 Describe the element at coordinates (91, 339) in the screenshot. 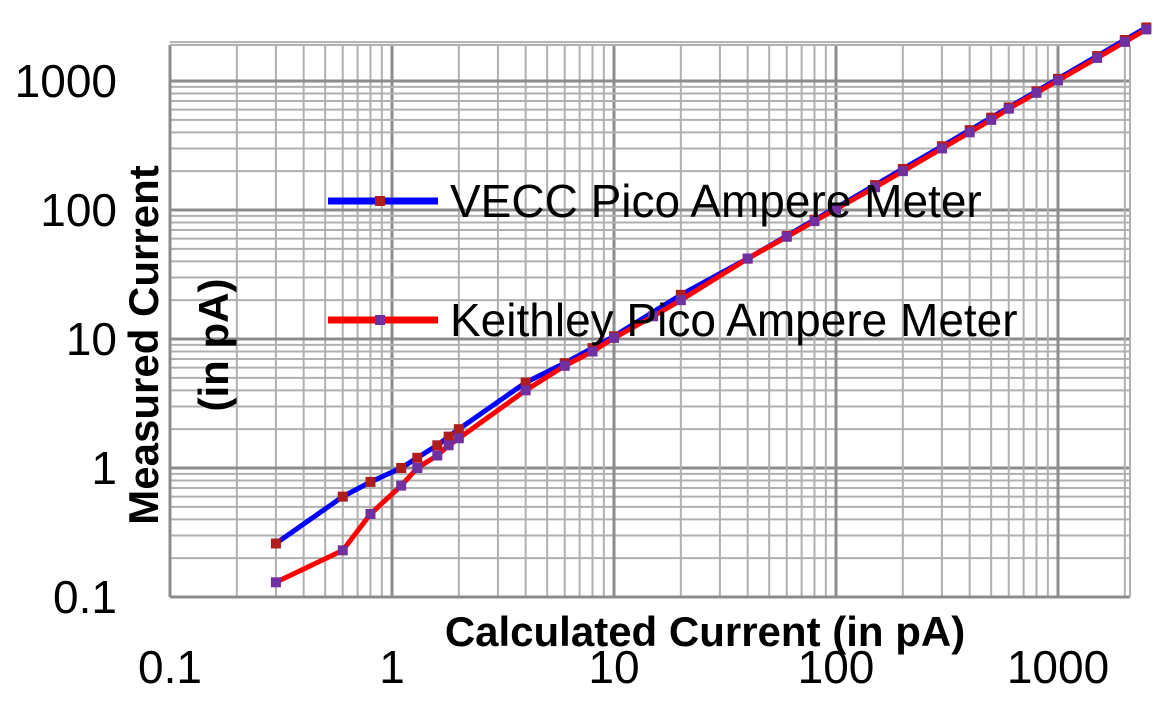

I see `y-tick-label: 10` at that location.